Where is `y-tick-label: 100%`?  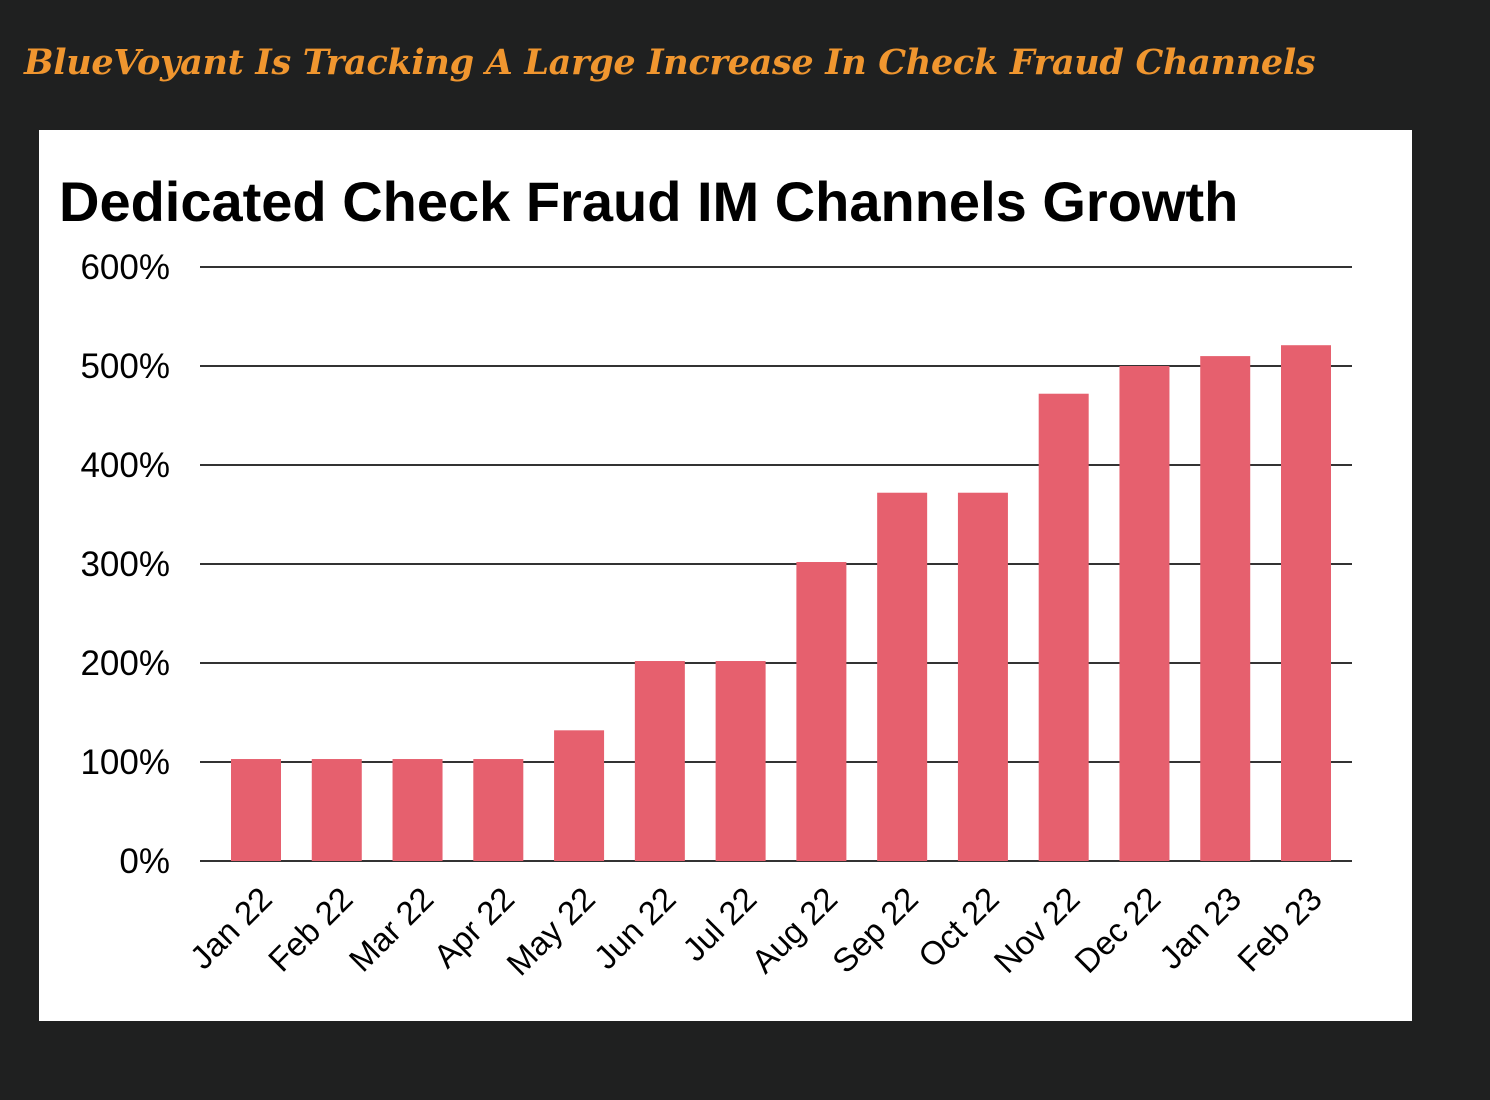 y-tick-label: 100% is located at coordinates (125, 762).